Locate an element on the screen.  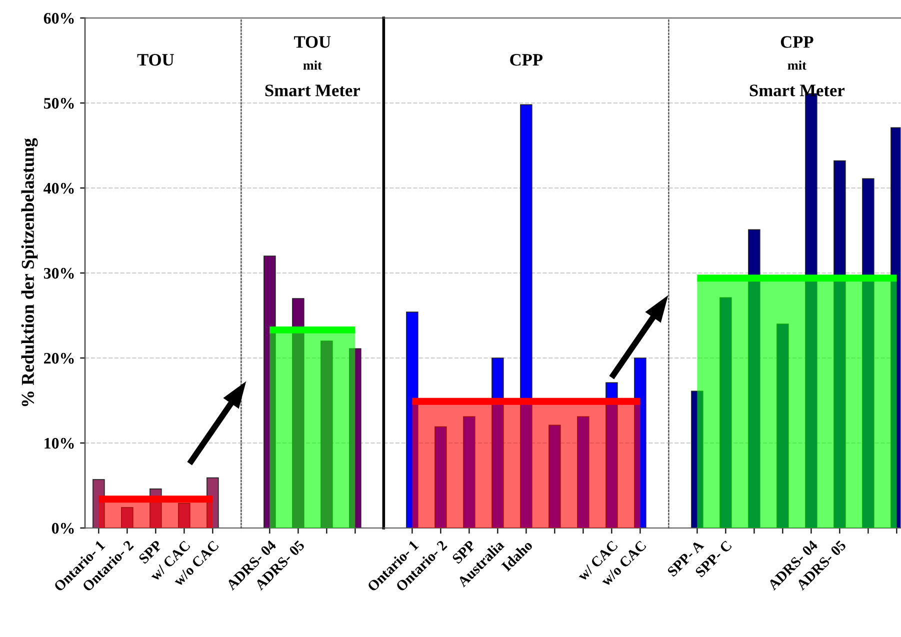
annotation: CPP is located at coordinates (526, 60).